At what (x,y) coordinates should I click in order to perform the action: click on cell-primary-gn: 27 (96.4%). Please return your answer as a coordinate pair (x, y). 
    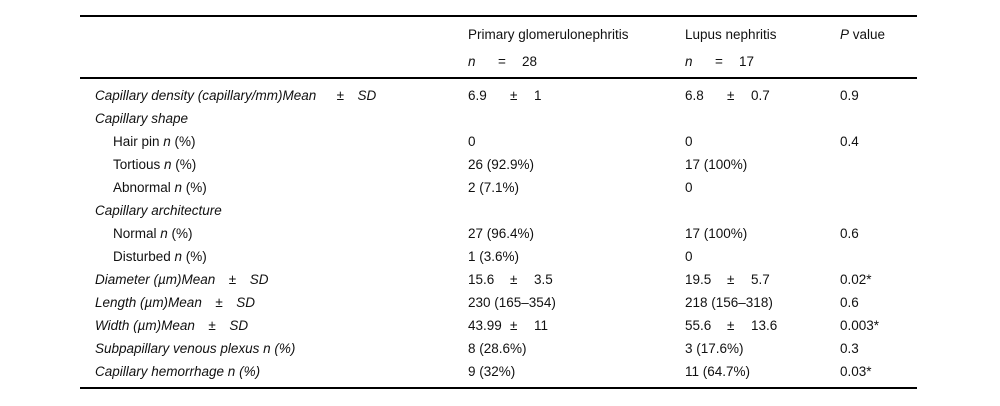
    Looking at the image, I should click on (501, 233).